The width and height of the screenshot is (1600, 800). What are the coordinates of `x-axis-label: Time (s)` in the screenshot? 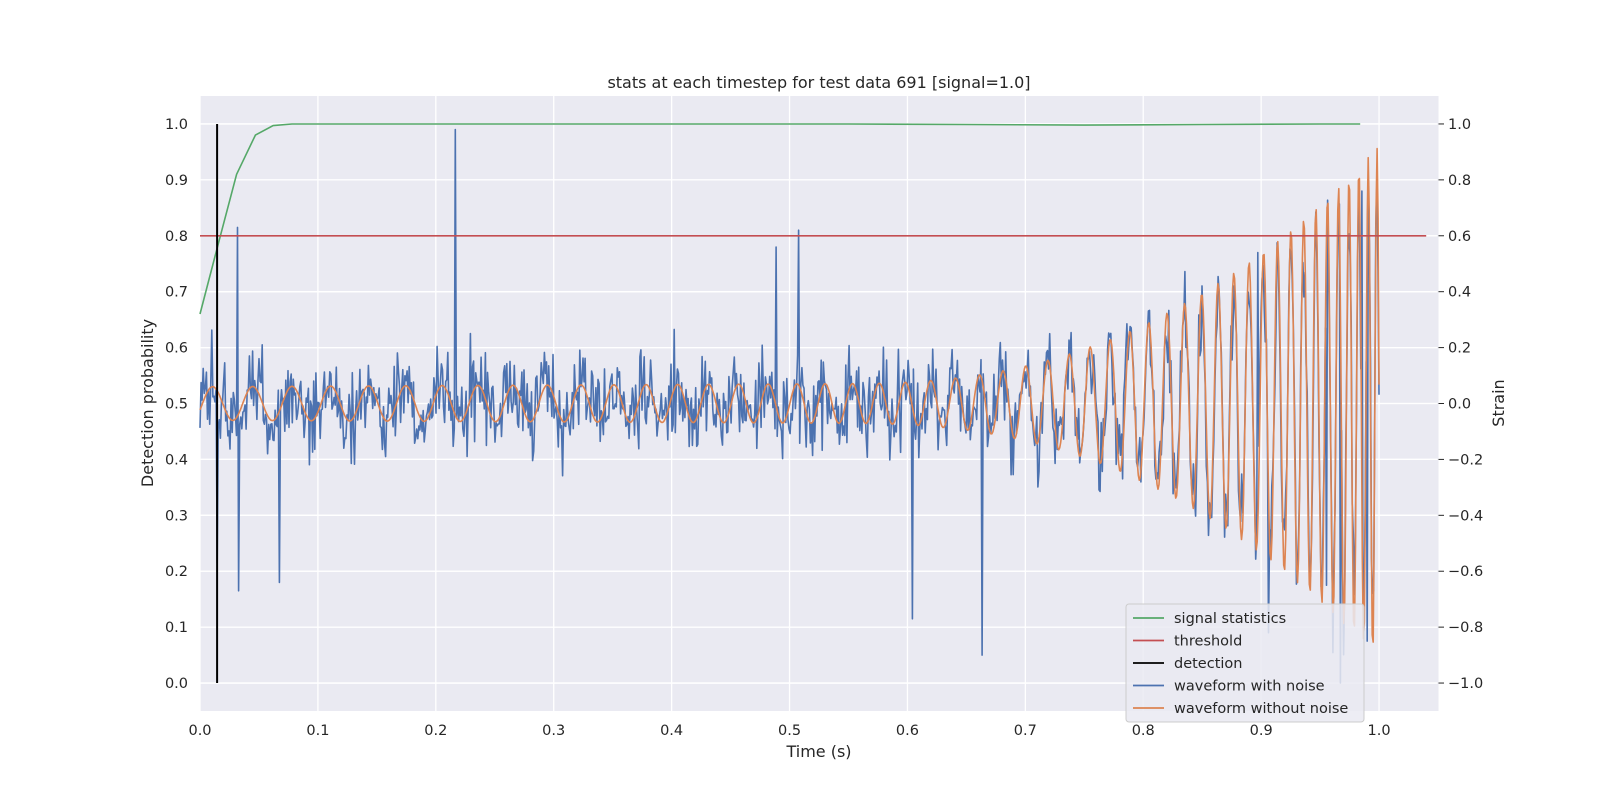 It's located at (818, 751).